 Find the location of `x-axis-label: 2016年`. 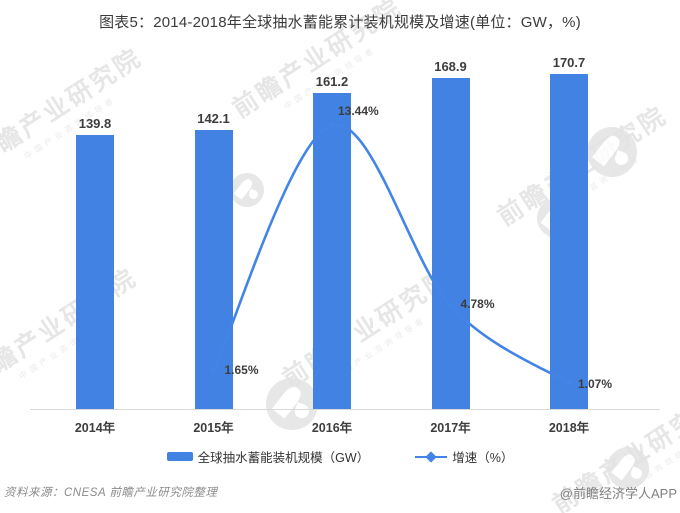

x-axis-label: 2016年 is located at coordinates (332, 428).